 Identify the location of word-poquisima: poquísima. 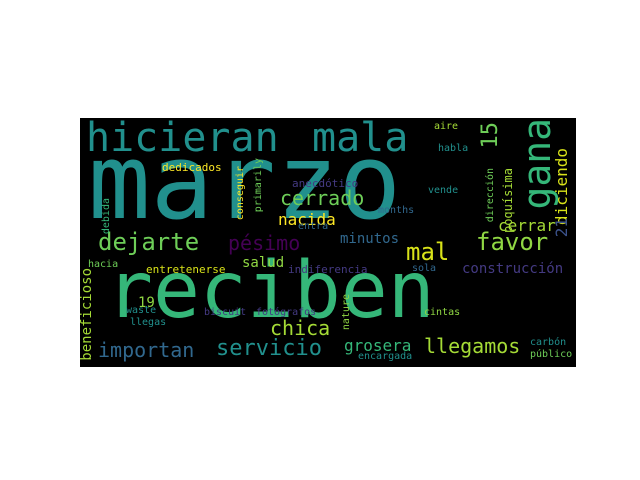
(508, 201).